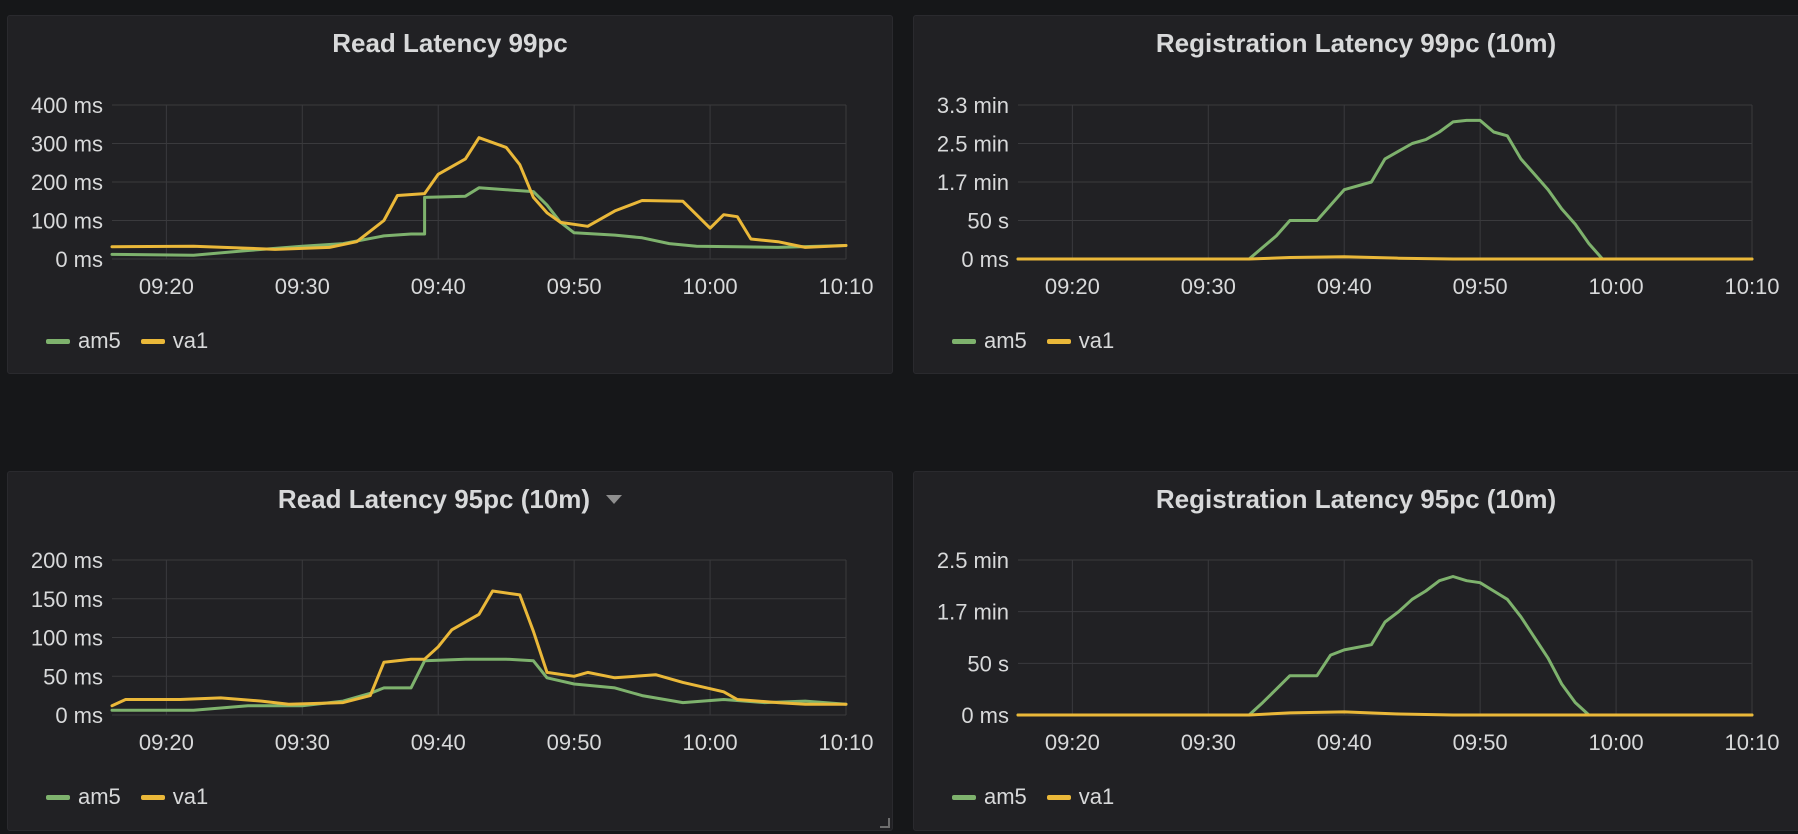  I want to click on y-tick-label: 3.3 min, so click(973, 105).